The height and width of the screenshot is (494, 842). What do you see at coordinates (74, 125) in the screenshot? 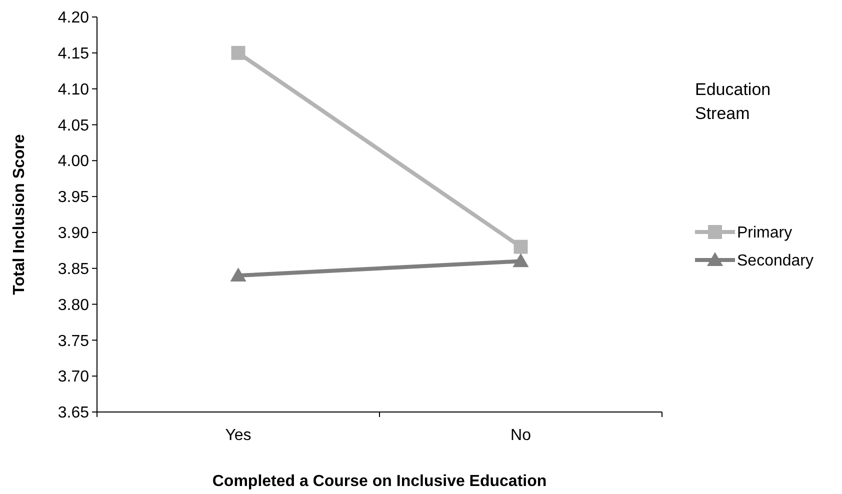
I see `y-tick-label: 4.05` at bounding box center [74, 125].